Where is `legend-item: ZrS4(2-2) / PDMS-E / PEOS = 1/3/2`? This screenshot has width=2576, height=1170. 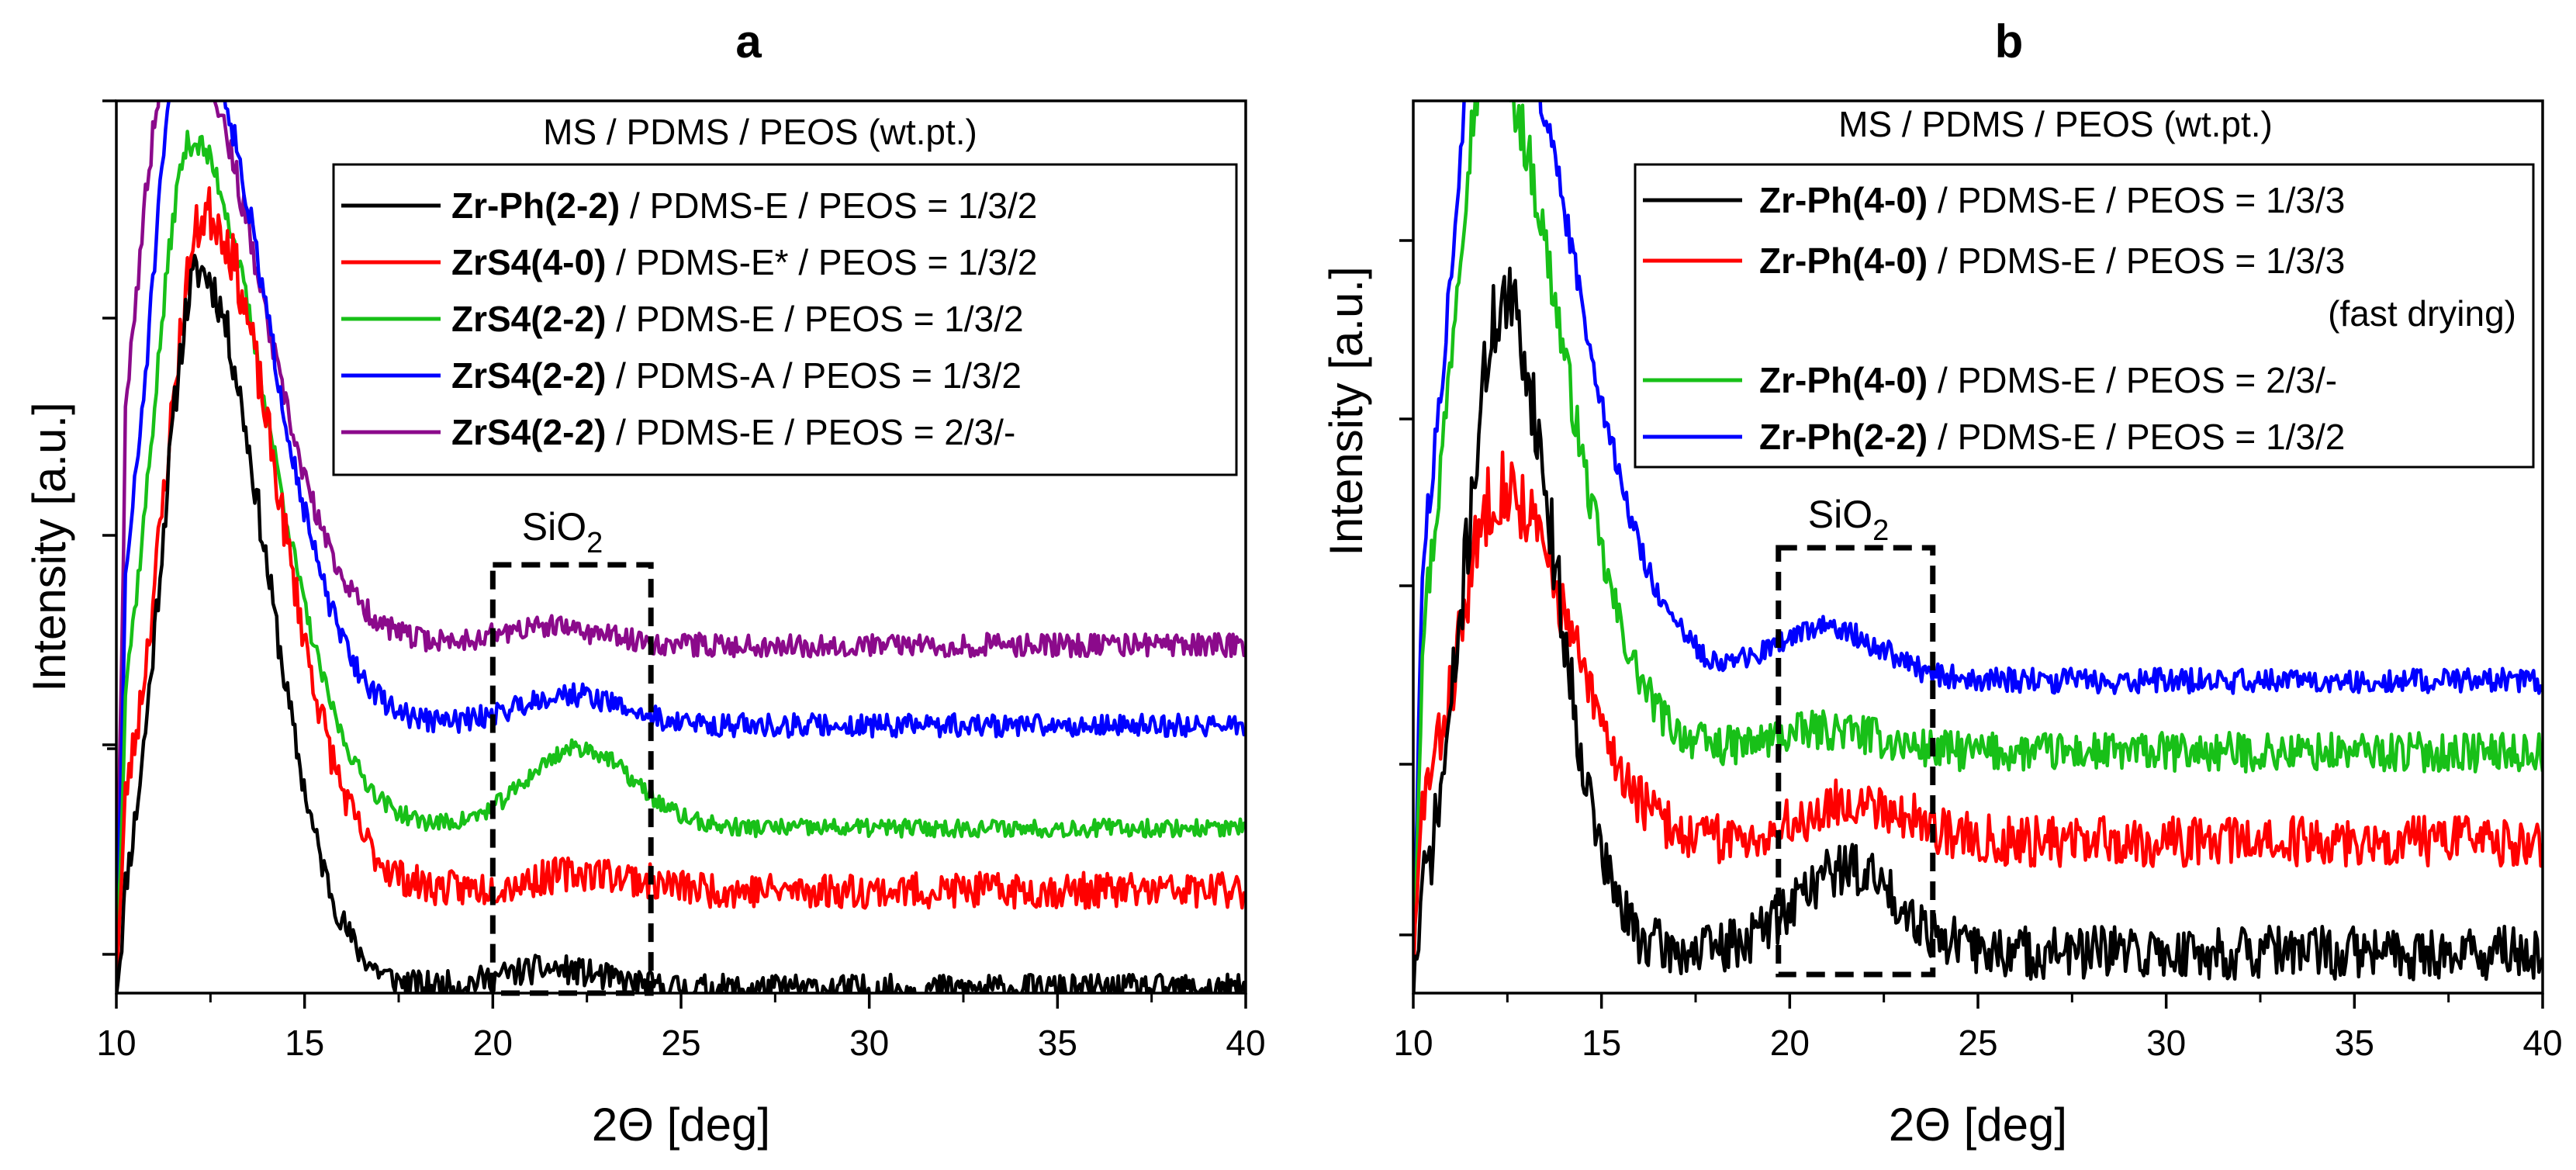
legend-item: ZrS4(2-2) / PDMS-E / PEOS = 1/3/2 is located at coordinates (682, 319).